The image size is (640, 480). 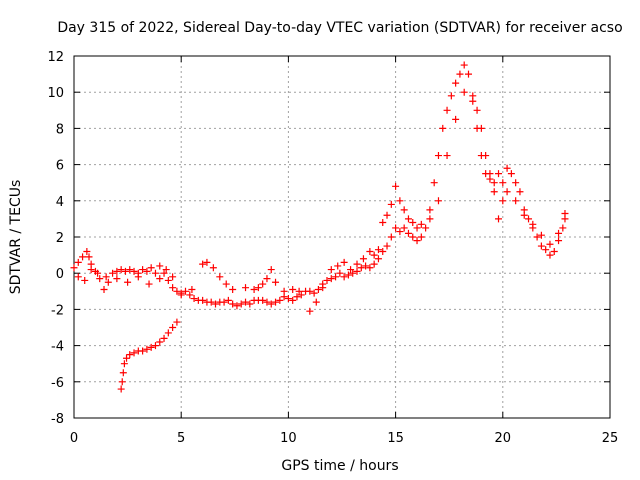 What do you see at coordinates (339, 466) in the screenshot?
I see `x-axis-label: GPS time / hours` at bounding box center [339, 466].